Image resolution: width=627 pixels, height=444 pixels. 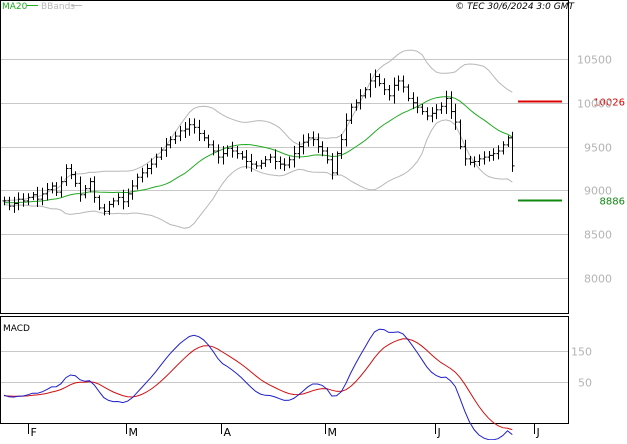 I want to click on resistance-level-label: 10026, so click(x=609, y=103).